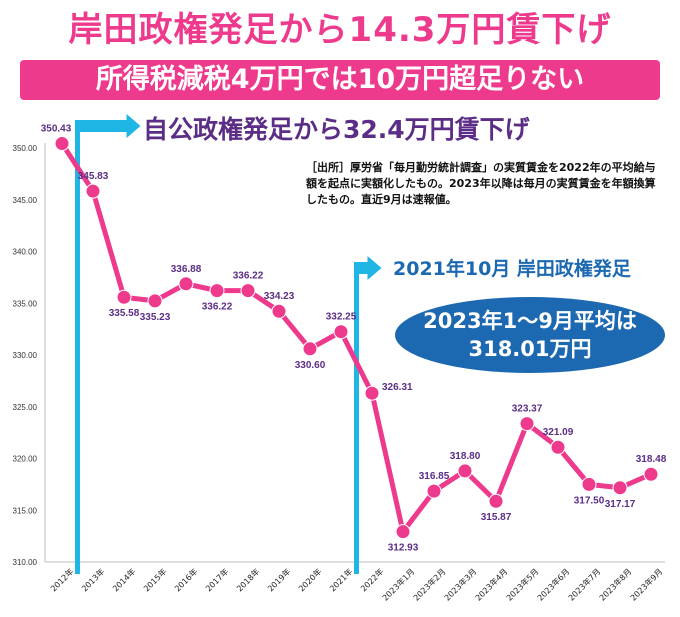 The width and height of the screenshot is (680, 617). I want to click on x-tick-label: 2014年, so click(123, 579).